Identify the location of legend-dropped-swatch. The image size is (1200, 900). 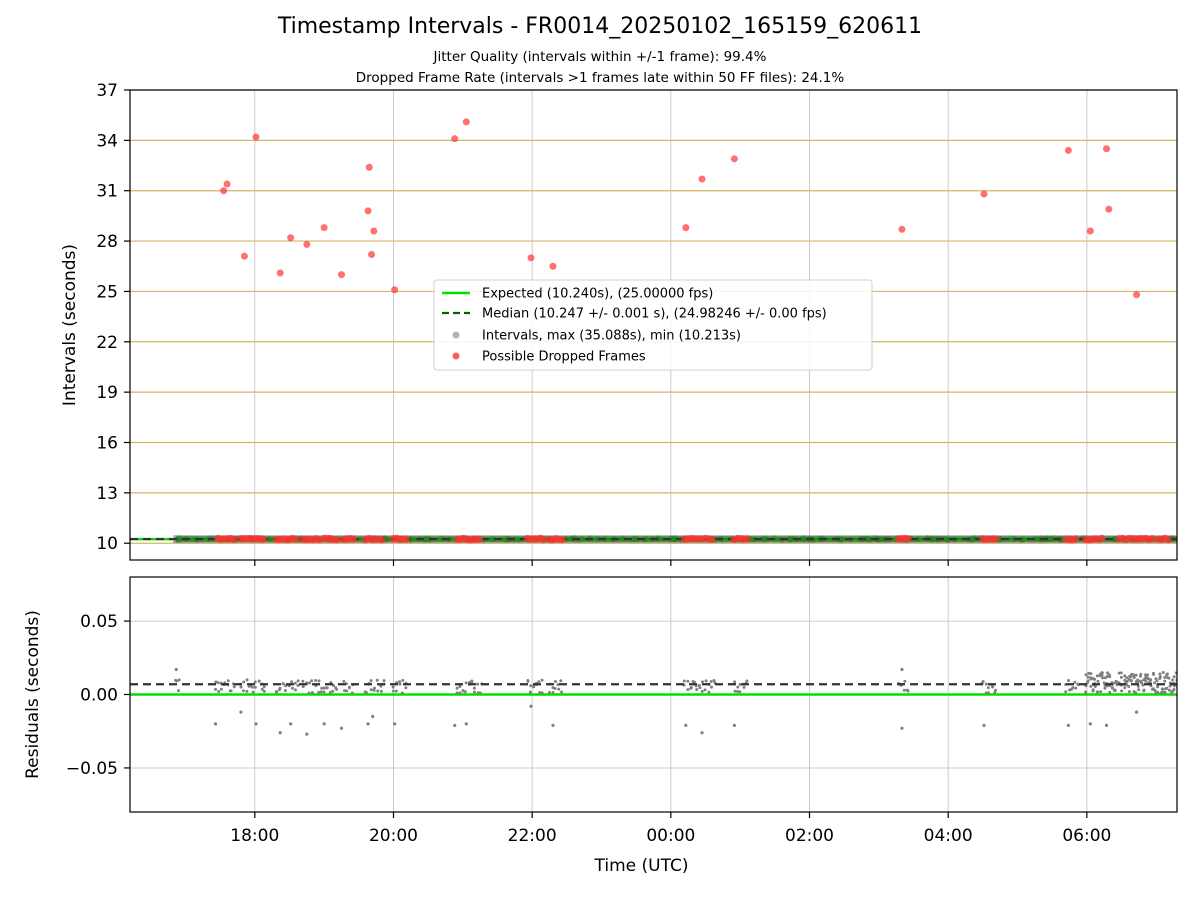
(456, 356).